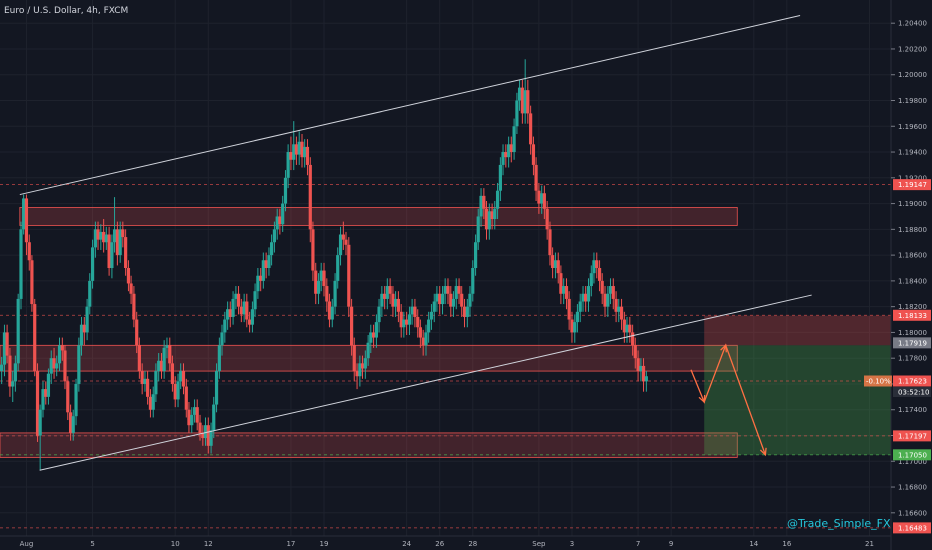 This screenshot has height=550, width=932. What do you see at coordinates (92, 544) in the screenshot?
I see `time-tick-label: 5` at bounding box center [92, 544].